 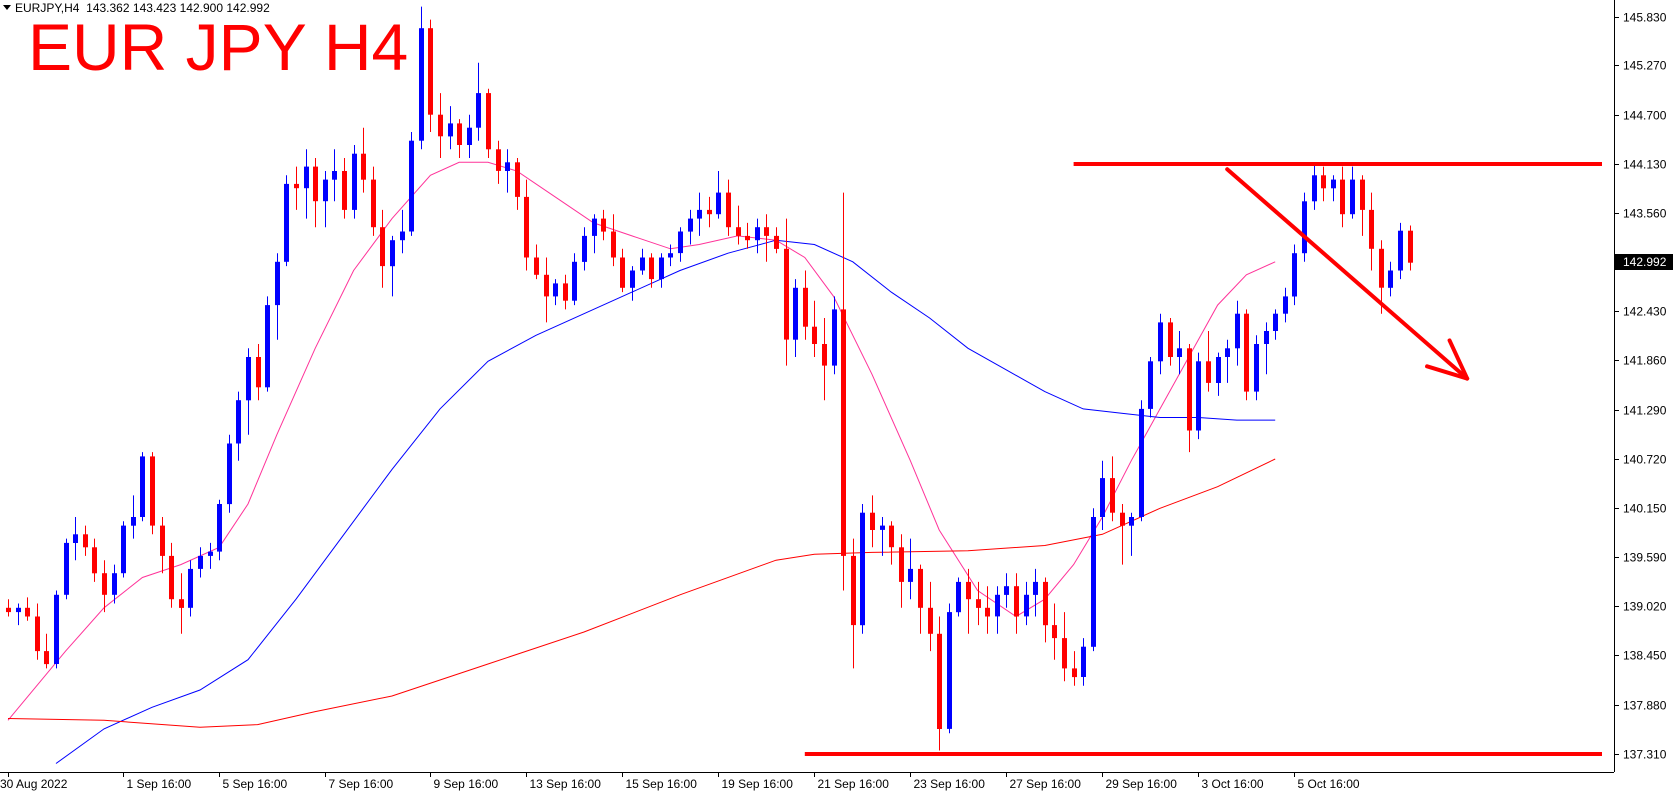 I want to click on price-tick-label: 144.130, so click(x=1645, y=165).